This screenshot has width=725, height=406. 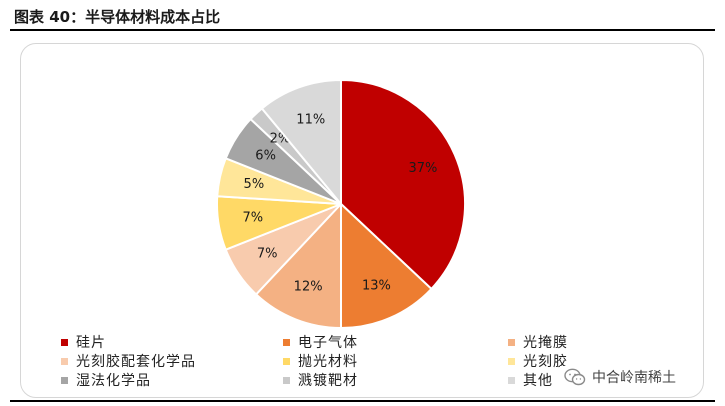 I want to click on legend-item: 光刻胶, so click(x=538, y=361).